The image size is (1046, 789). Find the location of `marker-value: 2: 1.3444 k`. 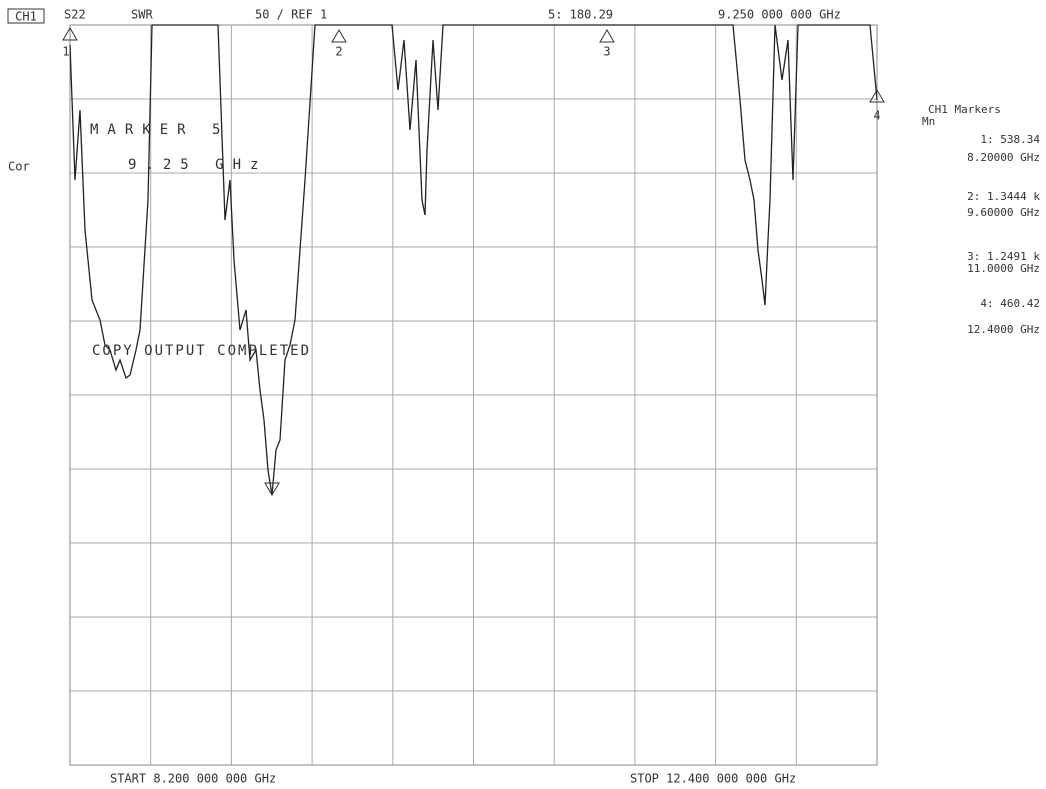

marker-value: 2: 1.3444 k is located at coordinates (1003, 196).